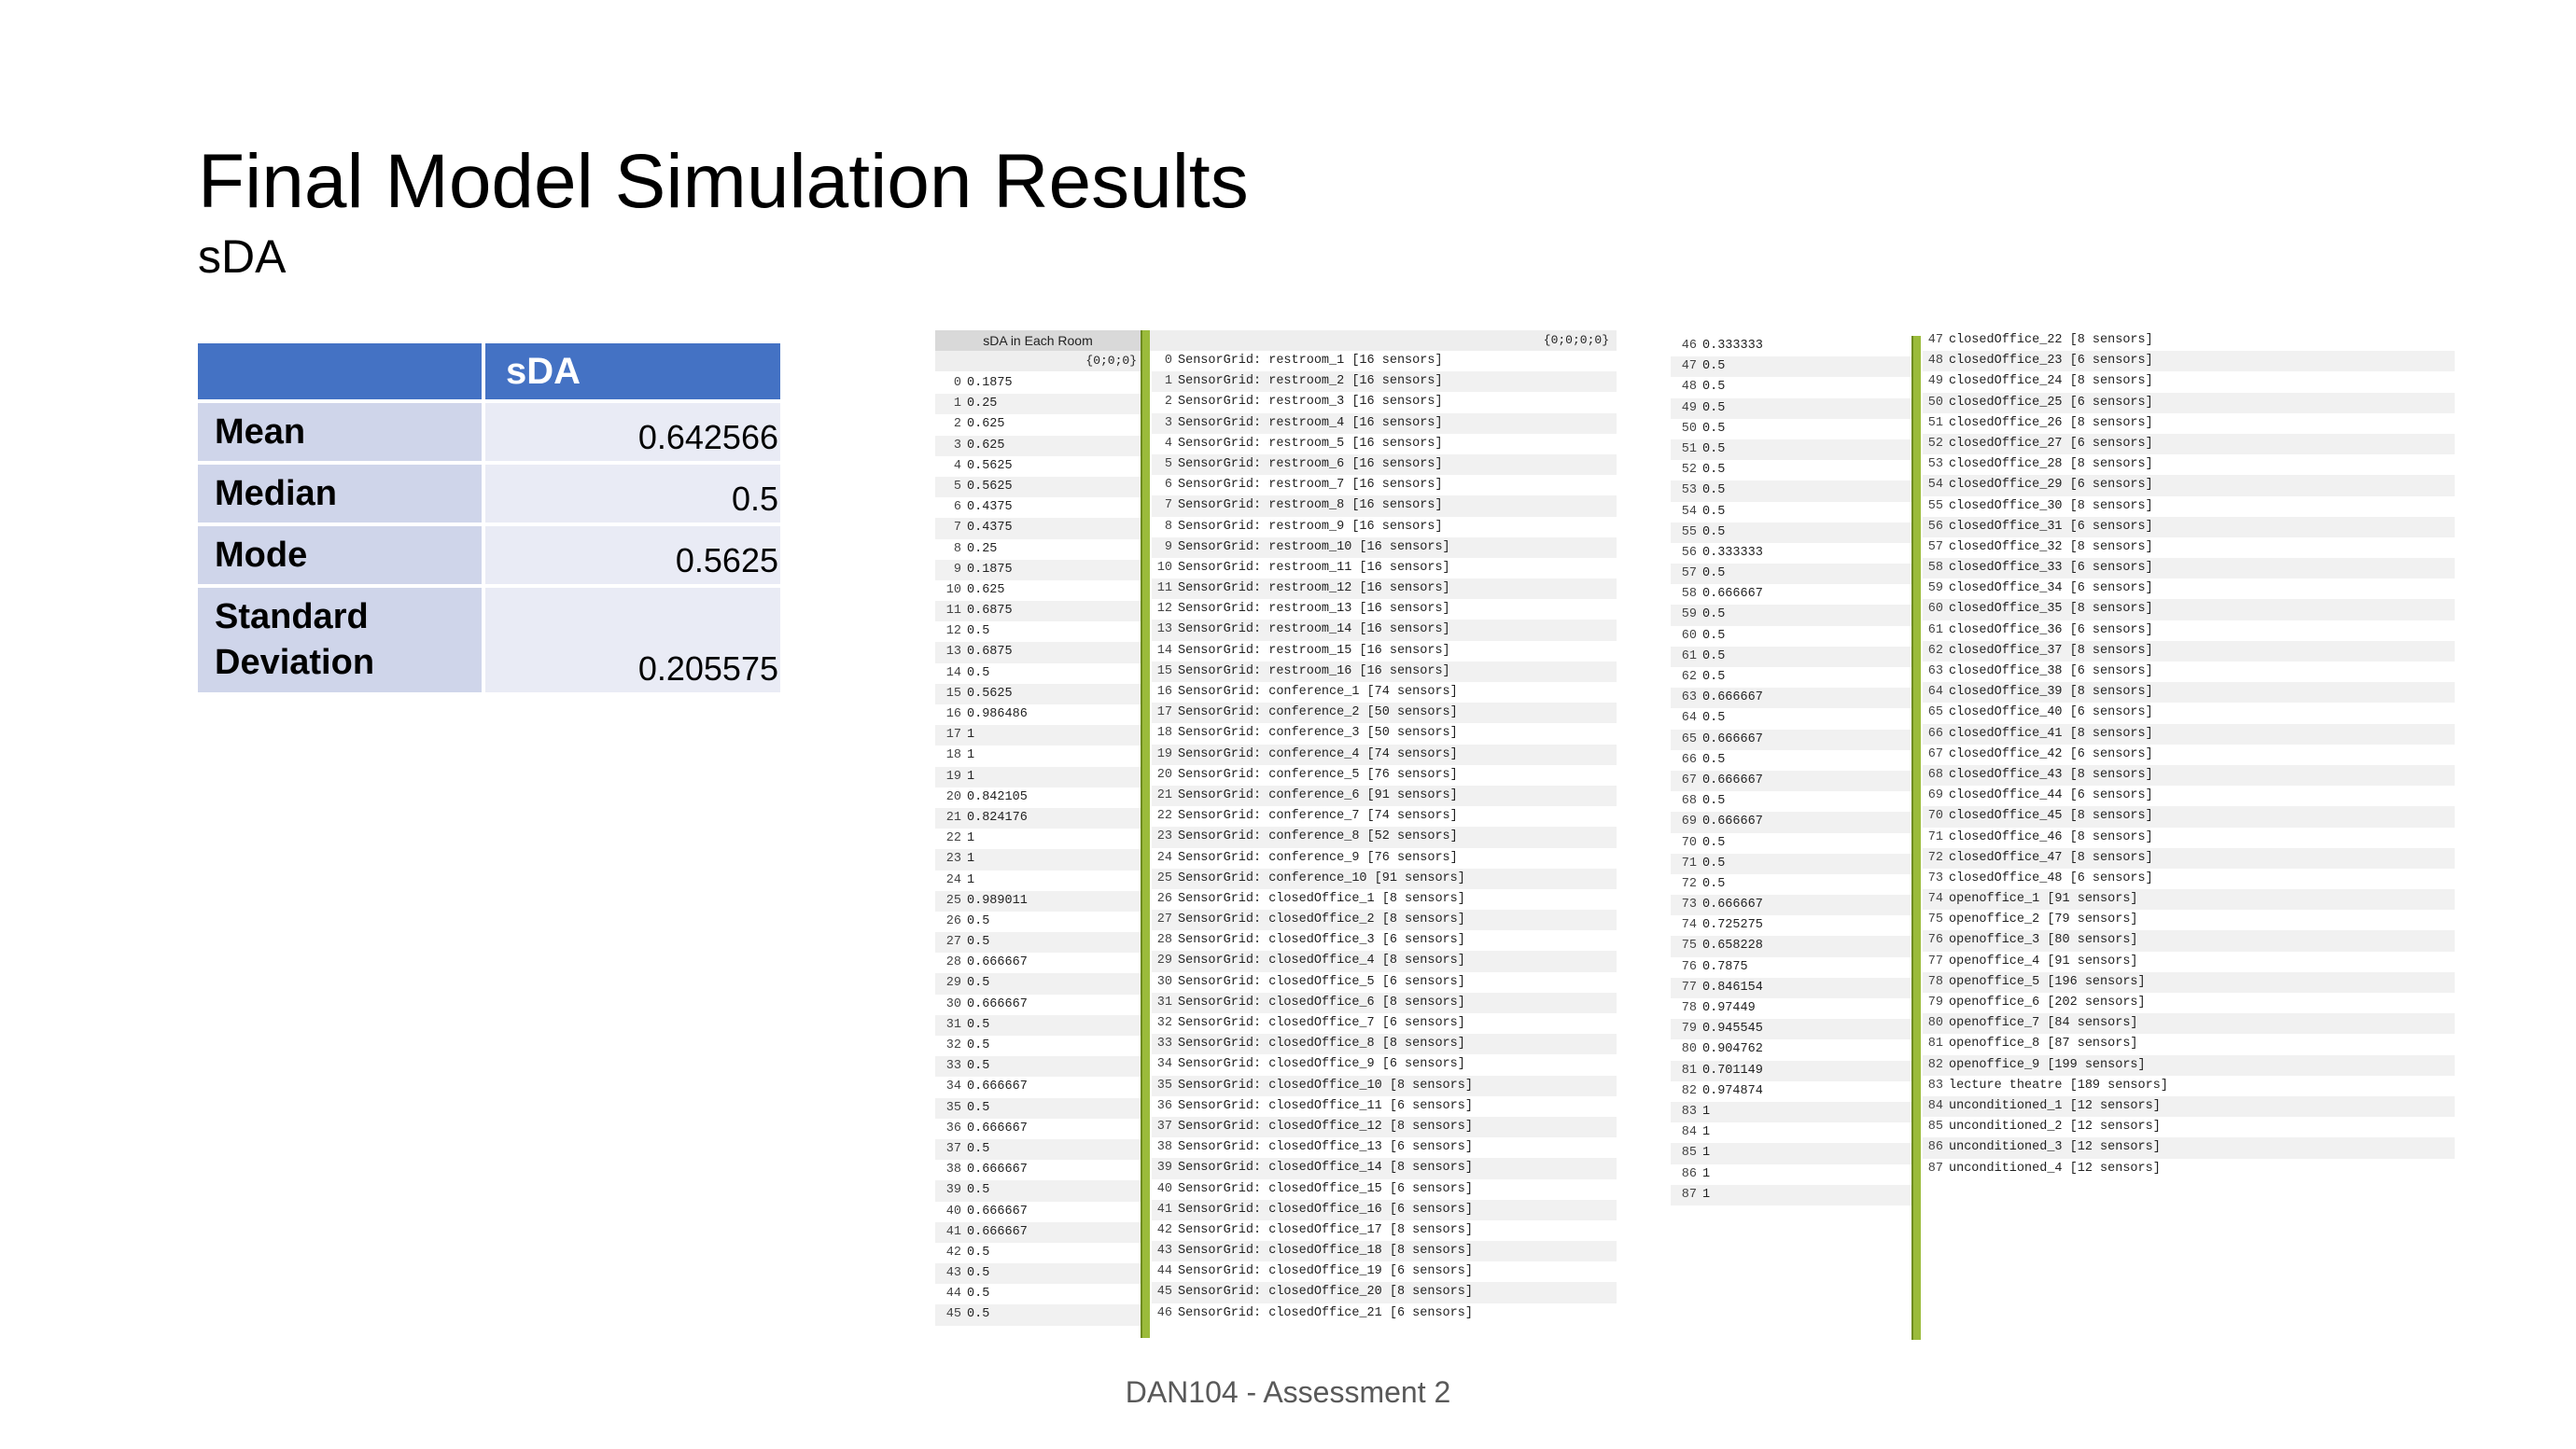 The height and width of the screenshot is (1449, 2576). I want to click on sensor-grid-row: 16 SensorGrid: conference_1 [74 sensors], so click(1384, 692).